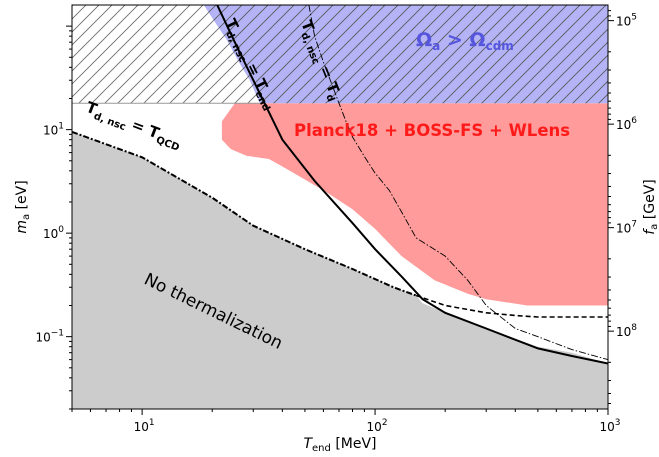  I want to click on x-tick-label: 10¹, so click(144, 426).